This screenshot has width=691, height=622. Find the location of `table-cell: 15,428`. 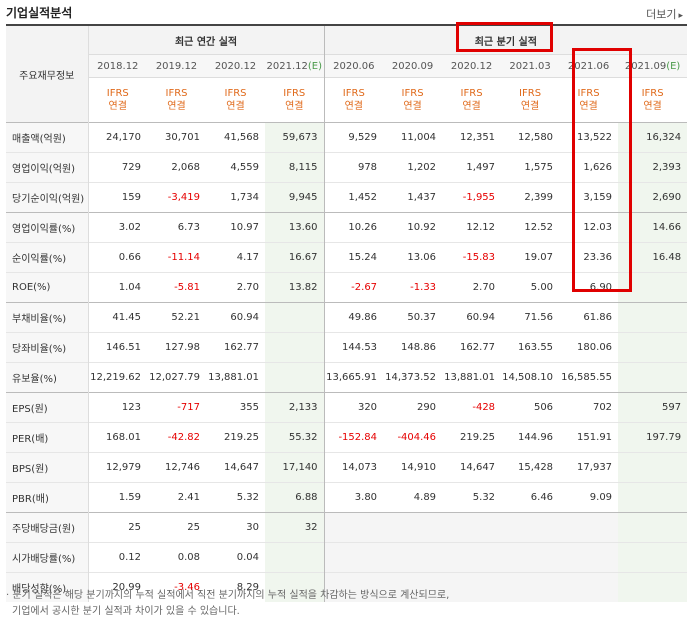

table-cell: 15,428 is located at coordinates (530, 467).